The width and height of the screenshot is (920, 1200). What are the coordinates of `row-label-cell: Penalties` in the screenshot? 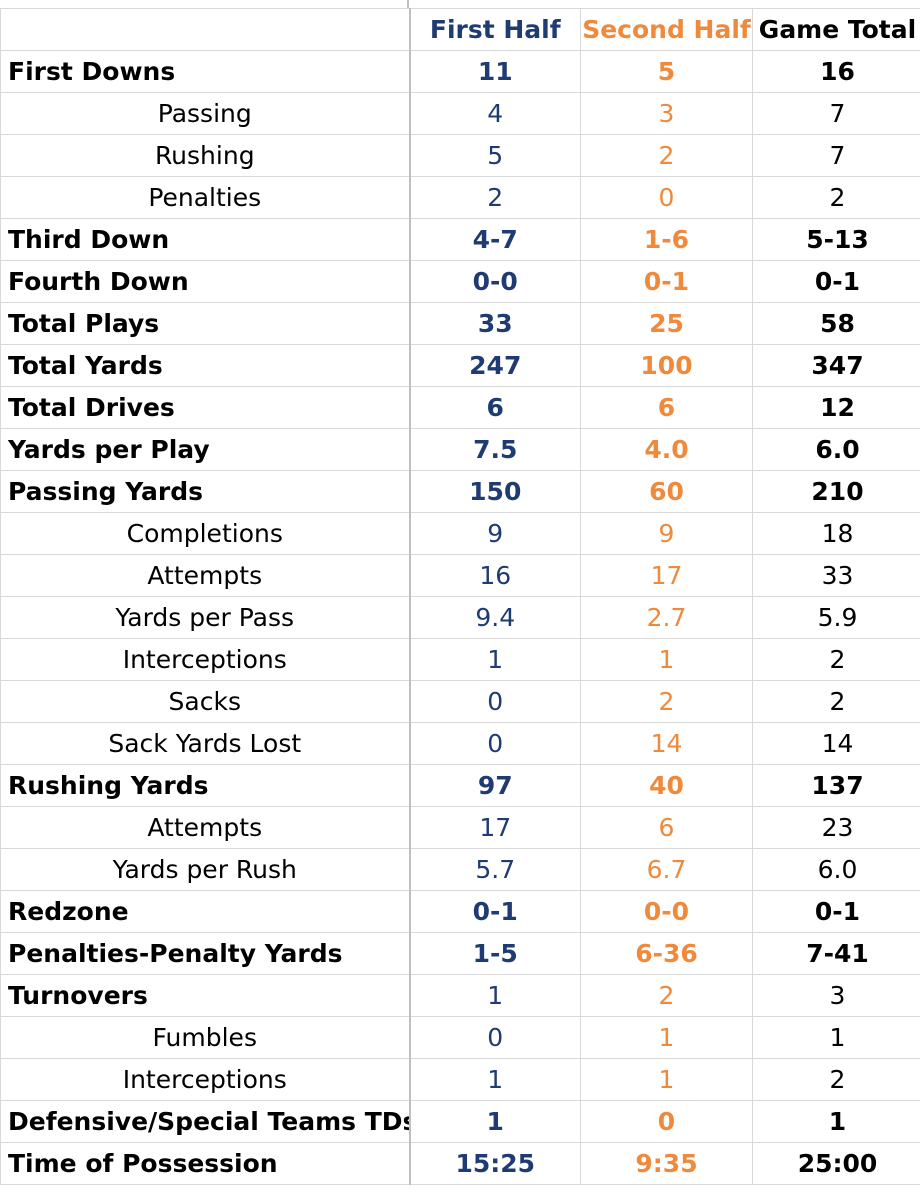 It's located at (205, 197).